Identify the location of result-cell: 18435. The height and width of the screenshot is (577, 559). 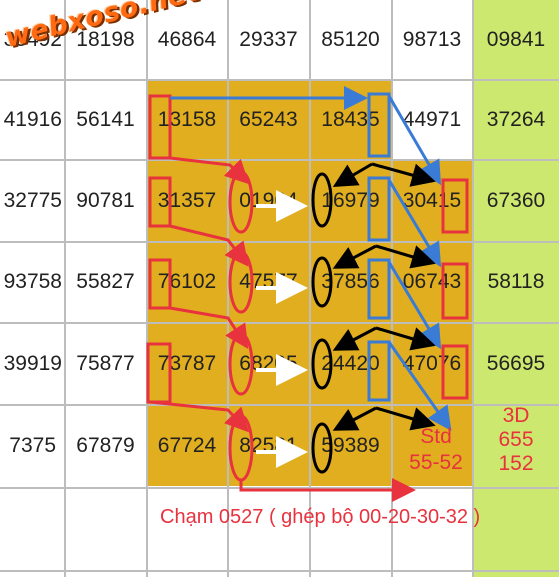
(350, 119).